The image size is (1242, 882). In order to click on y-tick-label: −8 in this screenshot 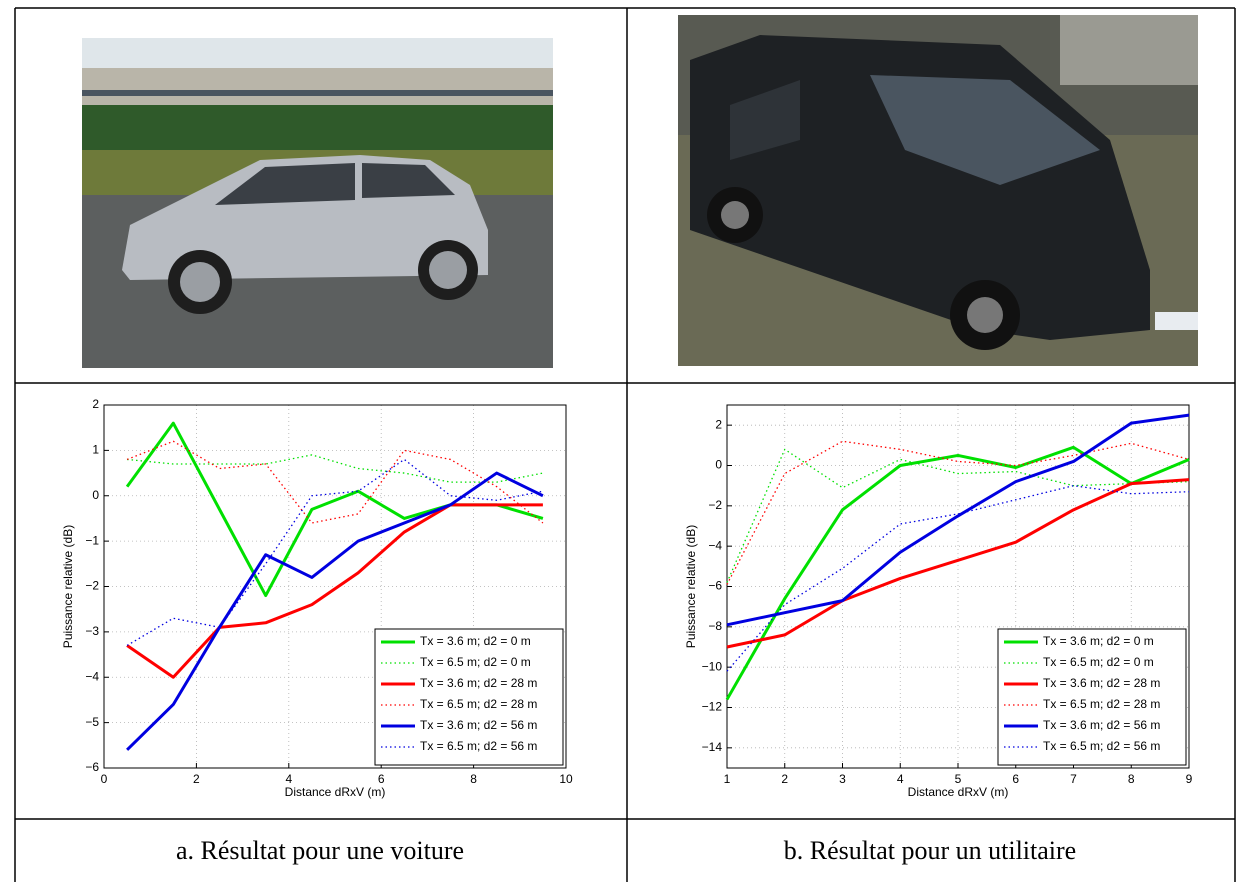, I will do `click(715, 626)`.